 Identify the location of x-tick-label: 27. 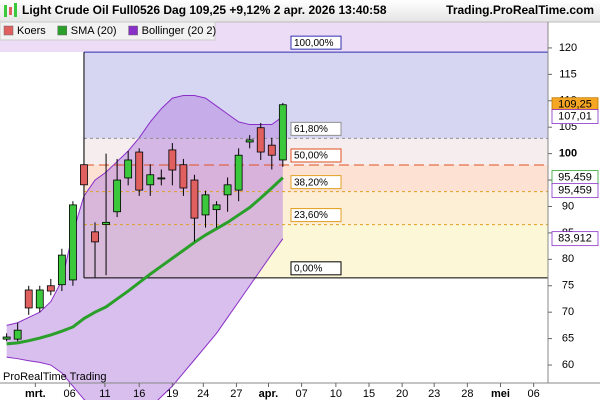
(236, 394).